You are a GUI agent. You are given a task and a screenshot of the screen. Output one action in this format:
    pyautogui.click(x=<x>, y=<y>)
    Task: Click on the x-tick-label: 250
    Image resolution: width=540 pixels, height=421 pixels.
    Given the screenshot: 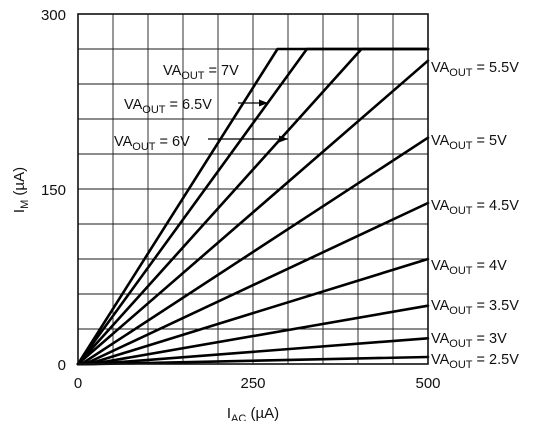 What is the action you would take?
    pyautogui.click(x=252, y=383)
    